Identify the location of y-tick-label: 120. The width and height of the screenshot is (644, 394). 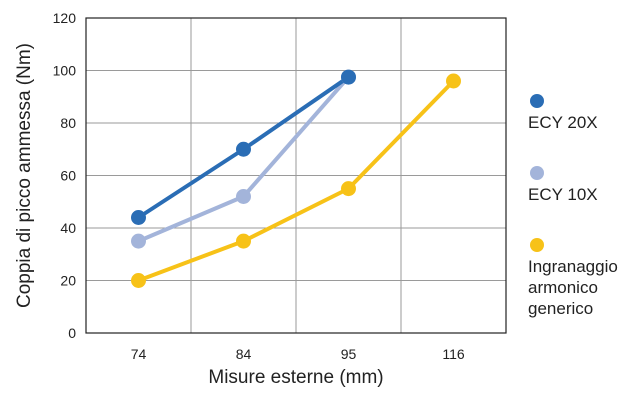
(65, 18).